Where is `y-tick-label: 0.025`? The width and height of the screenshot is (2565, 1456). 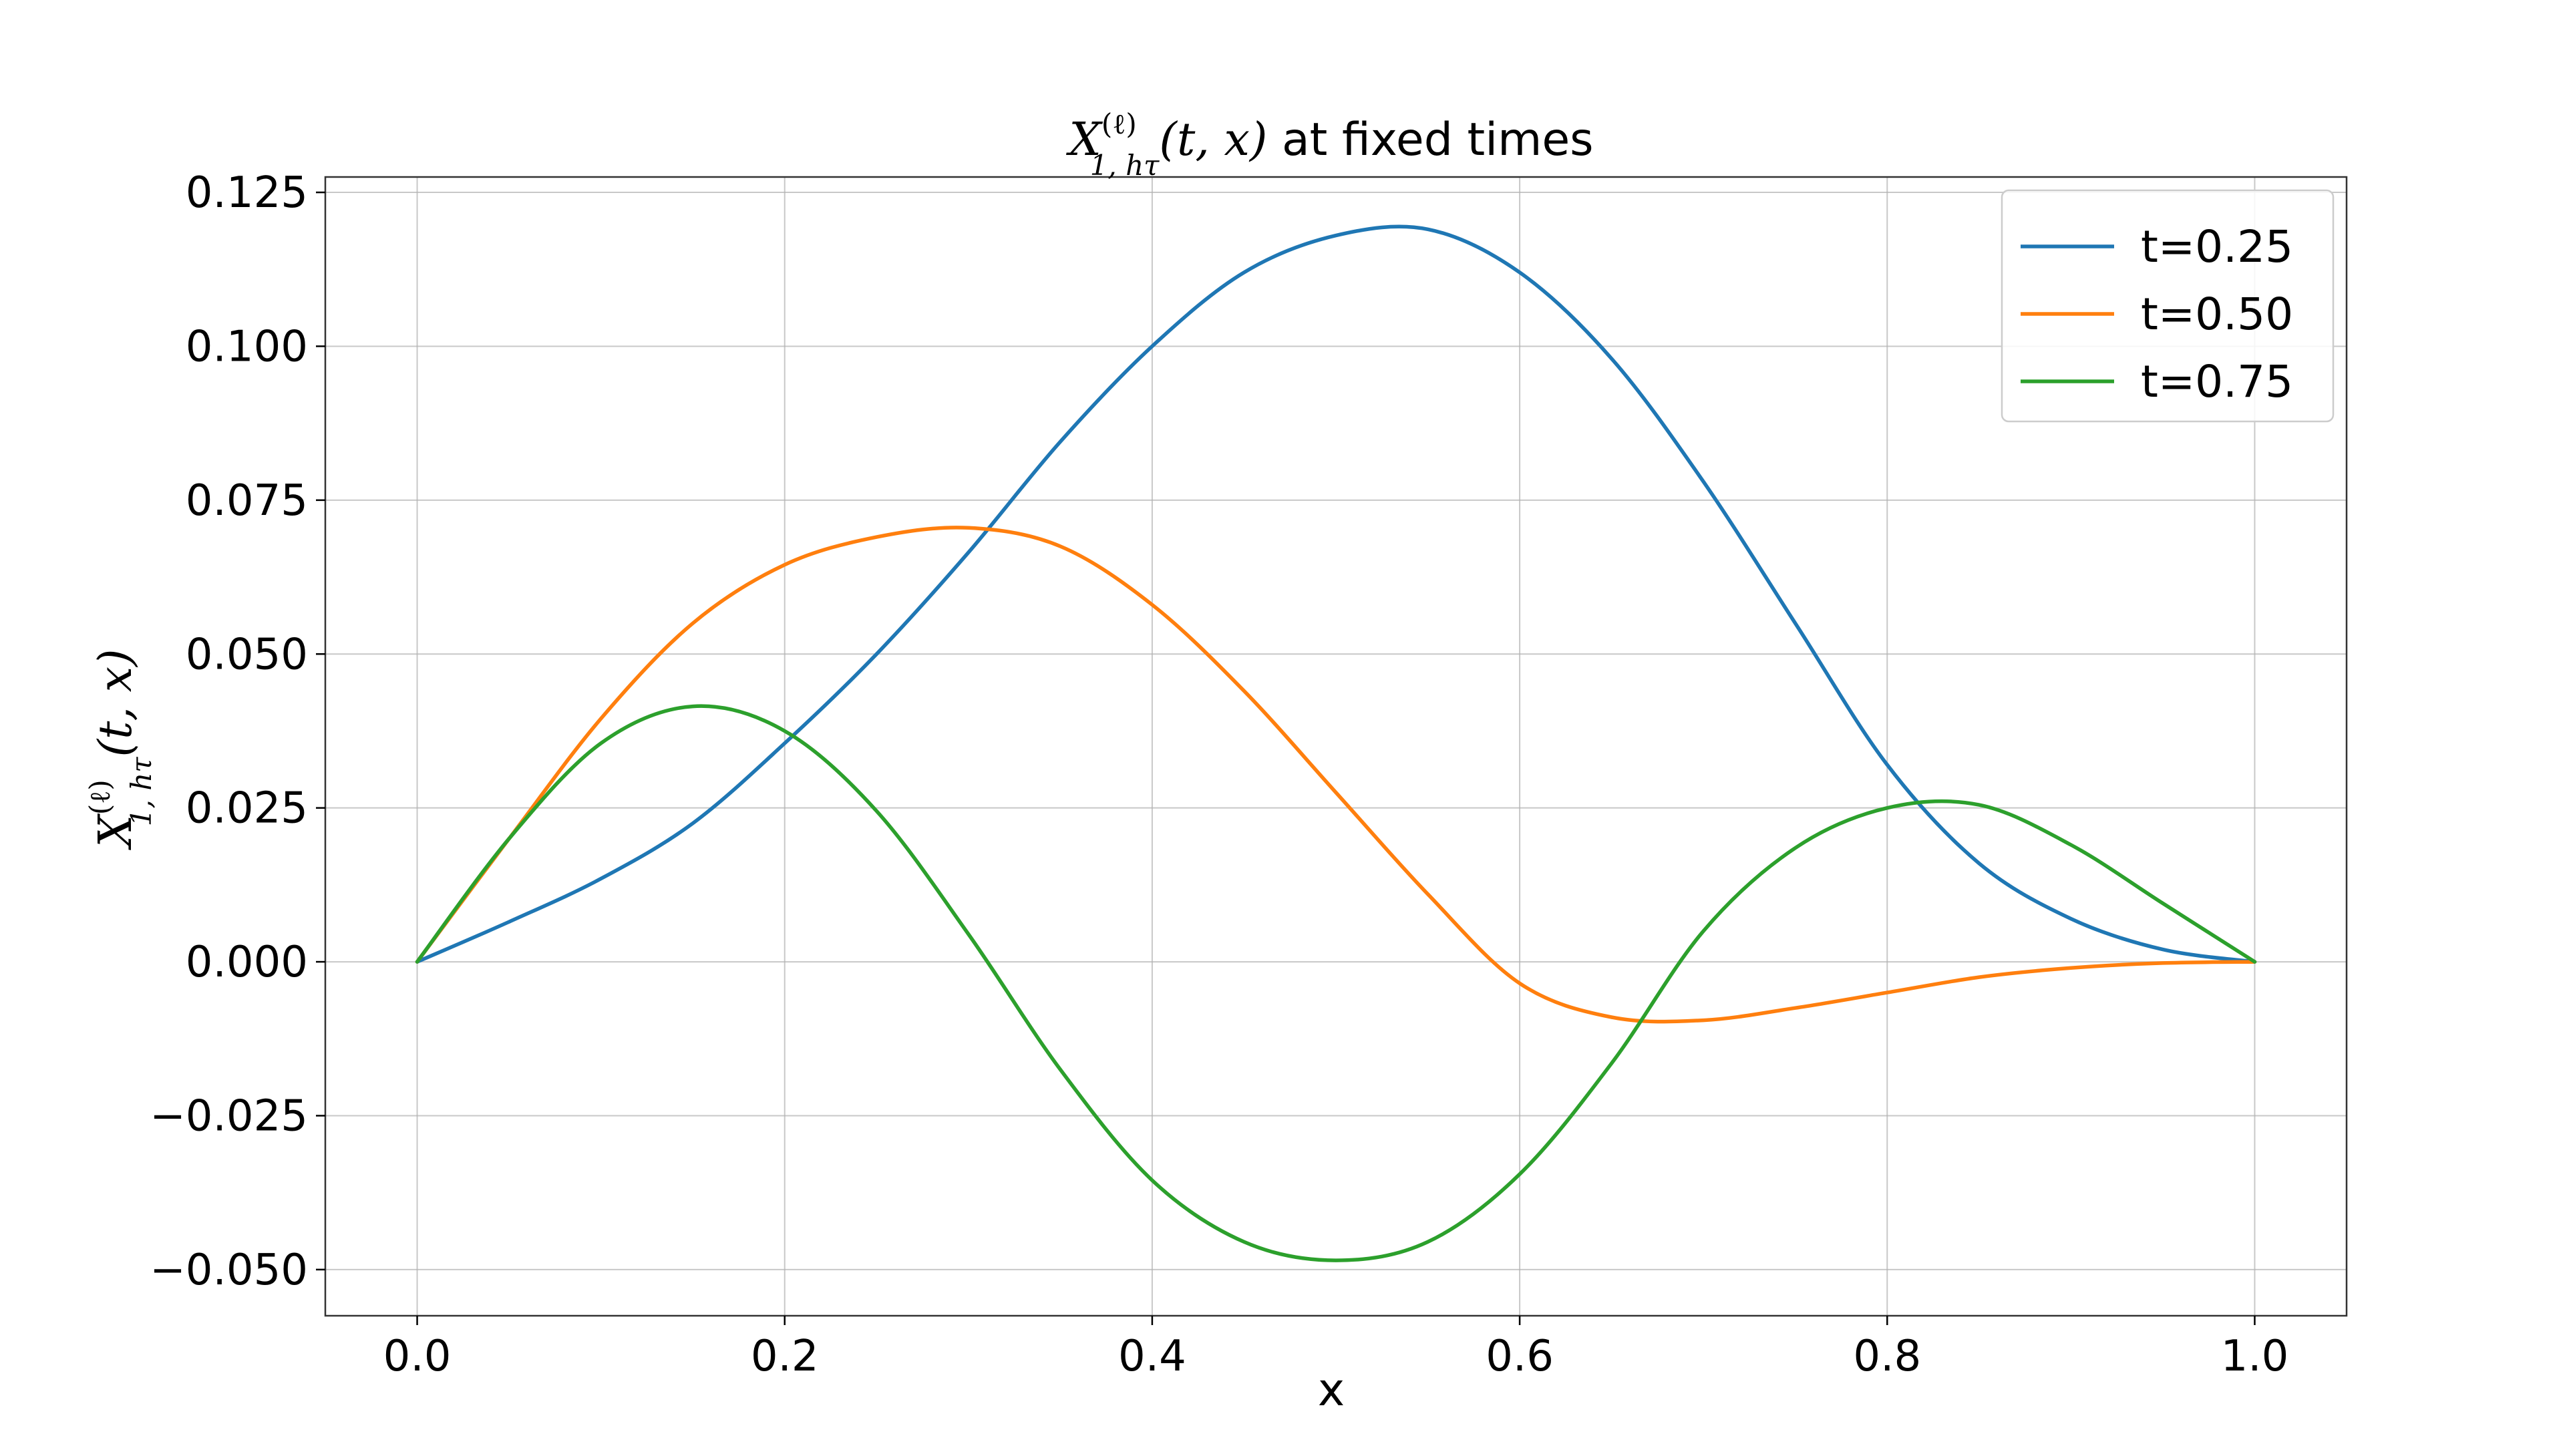 y-tick-label: 0.025 is located at coordinates (247, 809).